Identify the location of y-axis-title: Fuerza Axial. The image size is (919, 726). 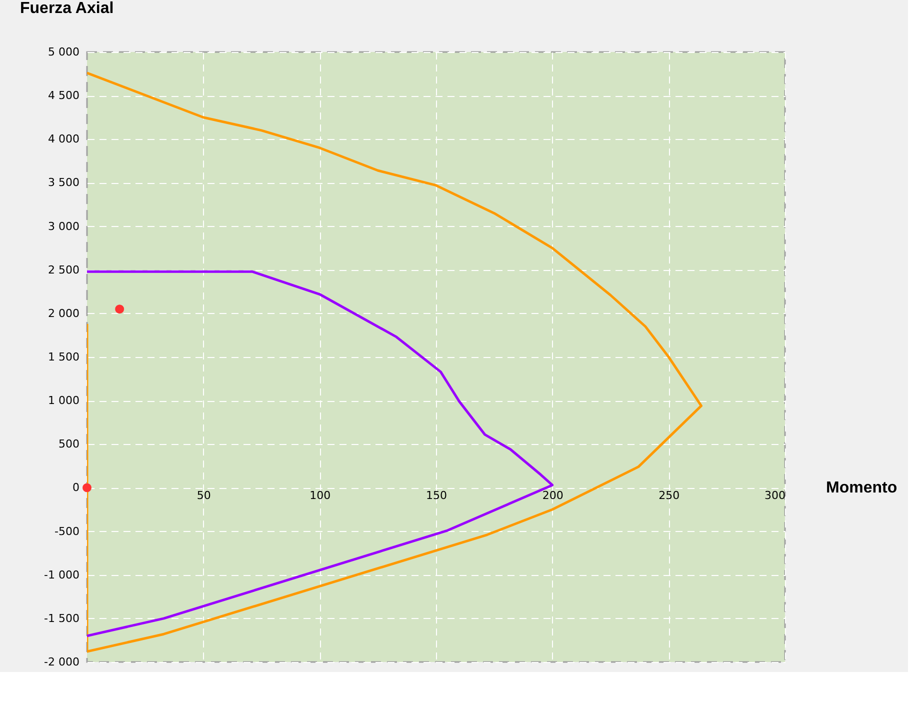
(67, 8).